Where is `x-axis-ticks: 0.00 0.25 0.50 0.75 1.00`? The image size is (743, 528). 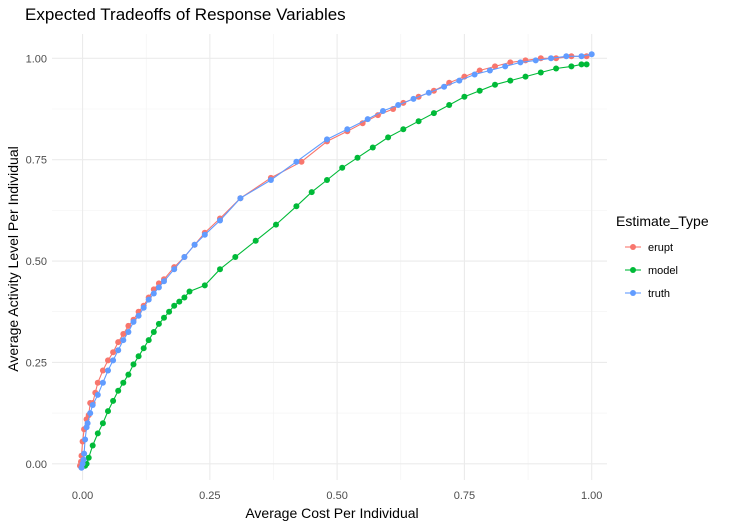
x-axis-ticks: 0.00 0.25 0.50 0.75 1.00 is located at coordinates (337, 496).